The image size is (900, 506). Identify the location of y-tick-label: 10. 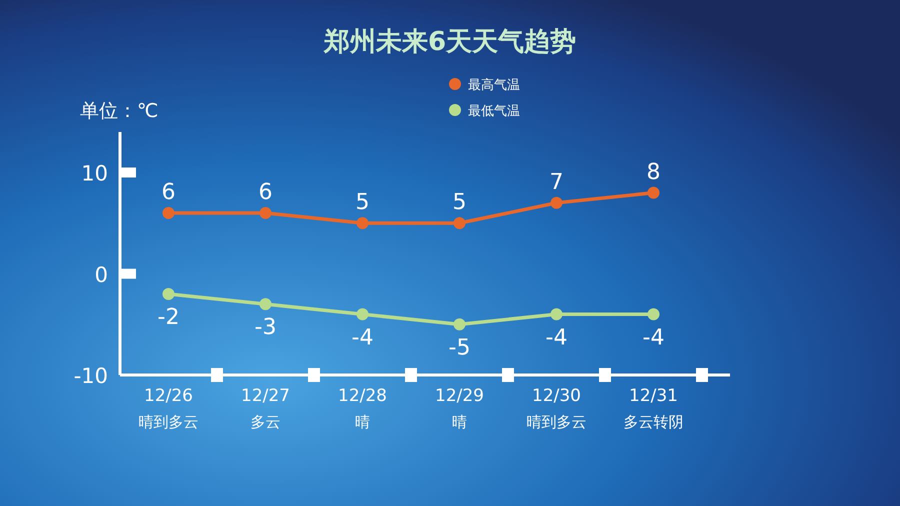
(94, 174).